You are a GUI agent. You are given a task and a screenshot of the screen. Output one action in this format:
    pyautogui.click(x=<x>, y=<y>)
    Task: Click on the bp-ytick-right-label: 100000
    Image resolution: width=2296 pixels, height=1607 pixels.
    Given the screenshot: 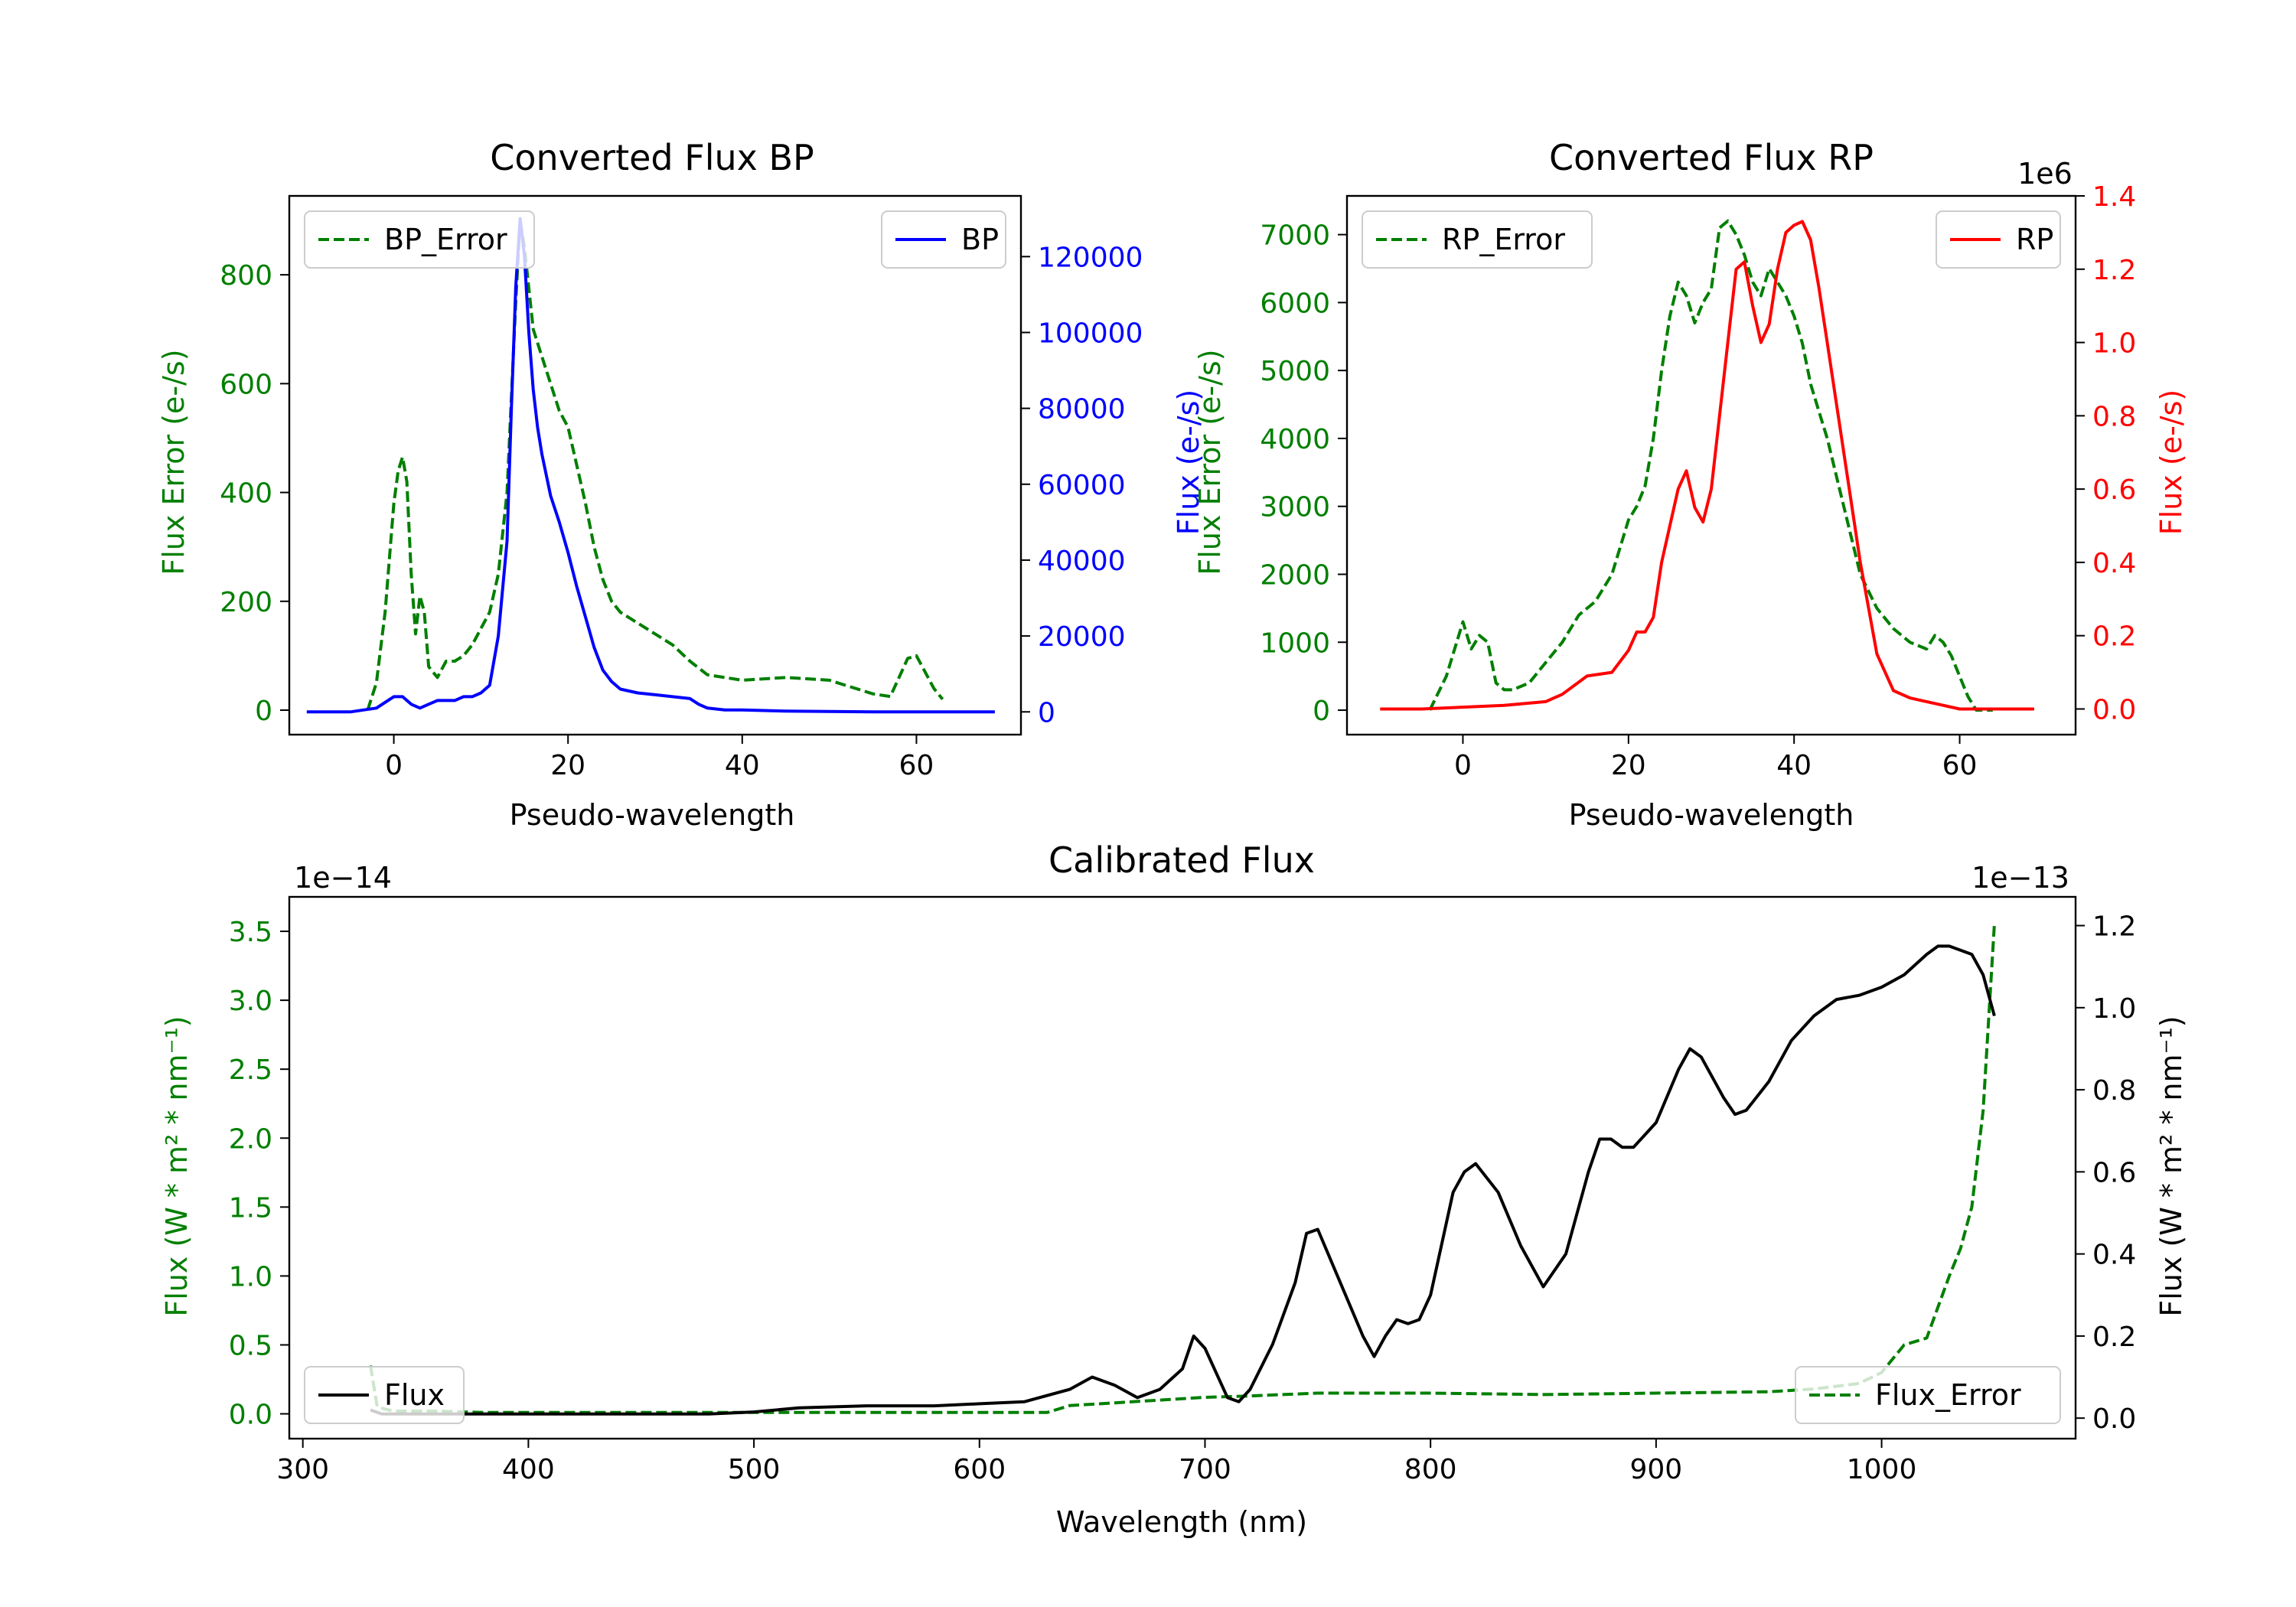 What is the action you would take?
    pyautogui.click(x=1090, y=333)
    